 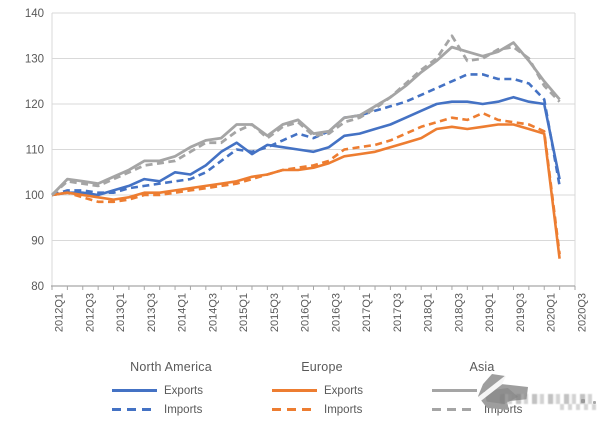 What do you see at coordinates (121, 312) in the screenshot?
I see `x-axis-label: 2013Q1` at bounding box center [121, 312].